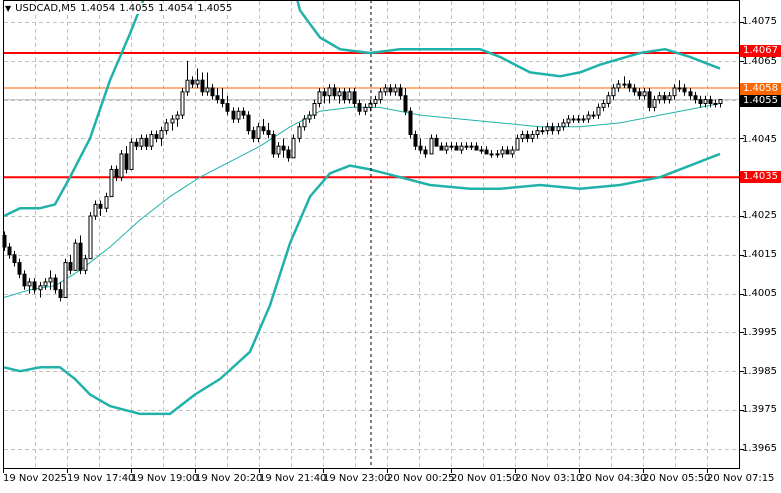 The height and width of the screenshot is (493, 781). I want to click on chart-header: ▼ USDCAD,M5 1.4054 1.4055 1.4054 1.4055, so click(120, 8).